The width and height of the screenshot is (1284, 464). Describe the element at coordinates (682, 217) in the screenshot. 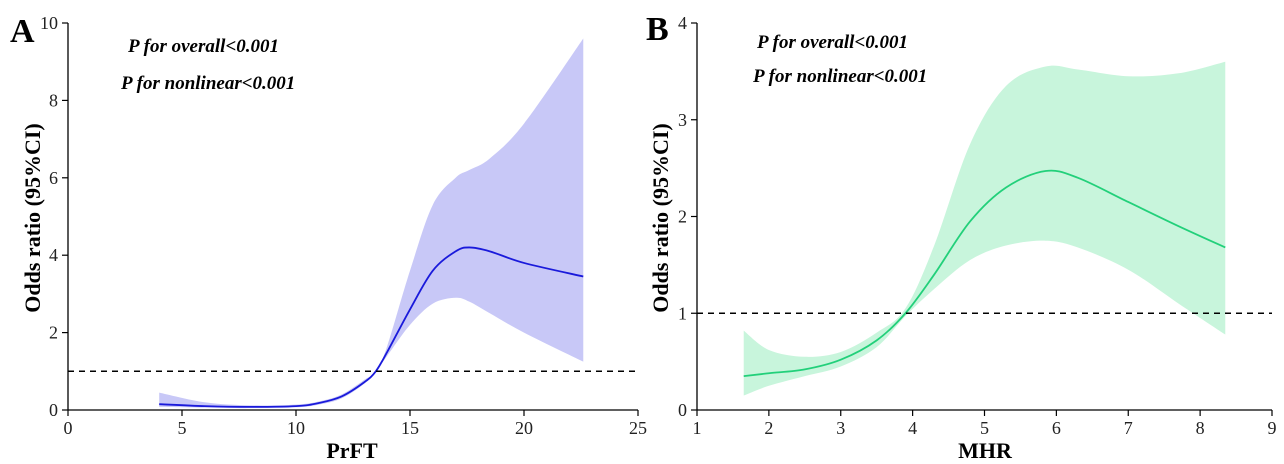

I see `y-tick-label-b: 2` at that location.